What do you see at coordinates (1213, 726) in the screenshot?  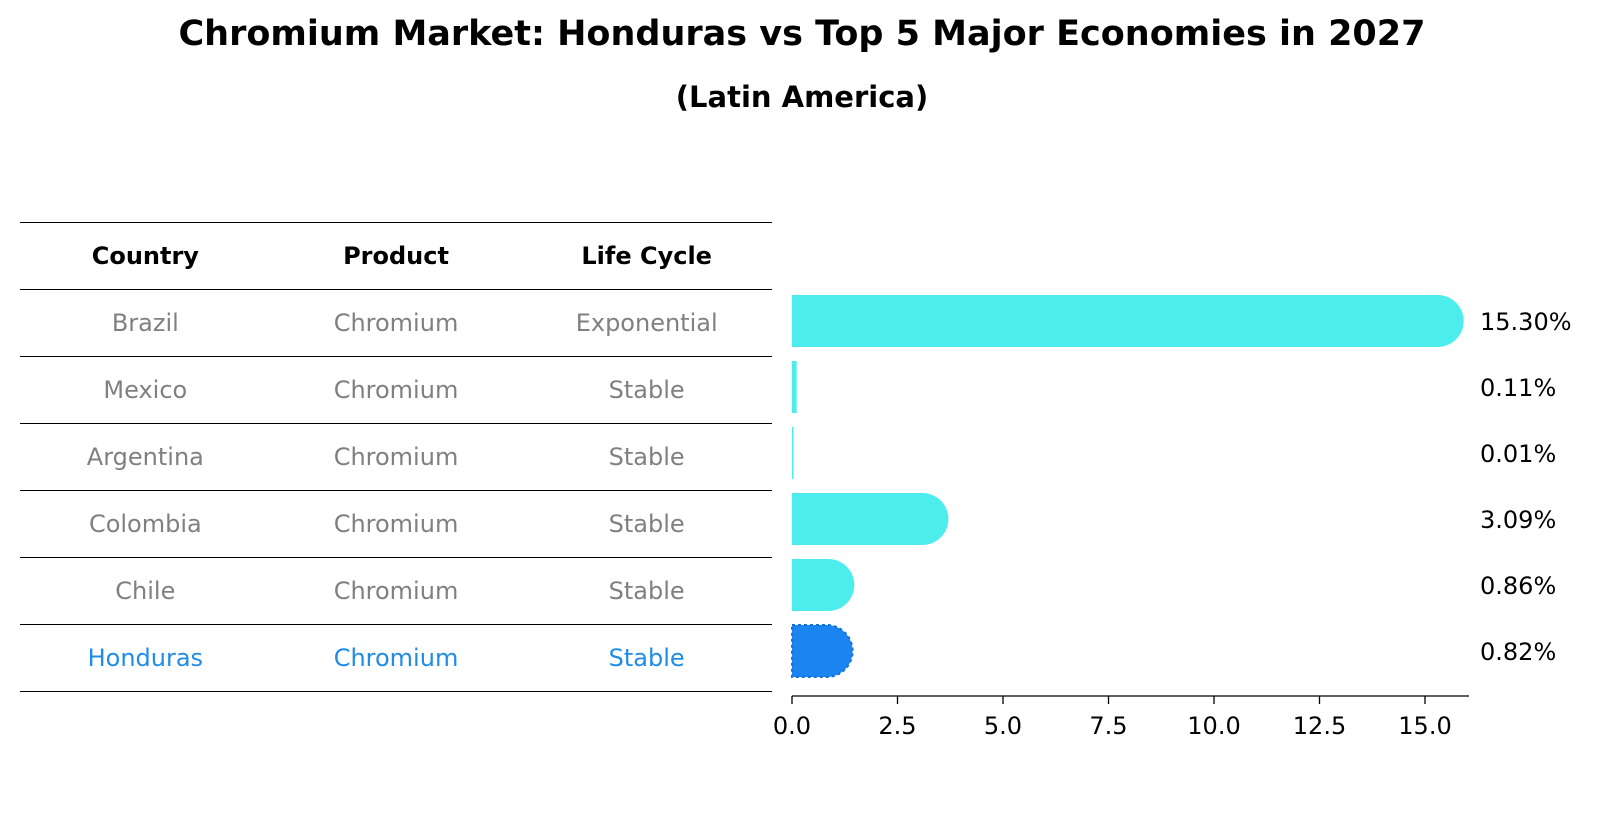 I see `x-tick-label: 10.0` at bounding box center [1213, 726].